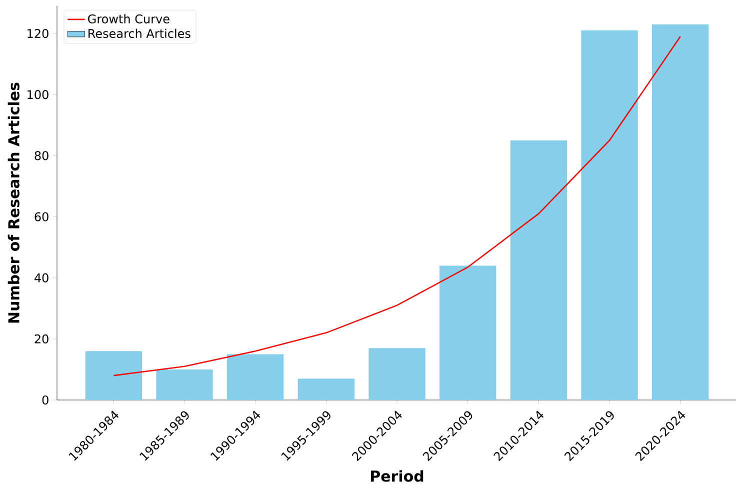 Image resolution: width=736 pixels, height=488 pixels. Describe the element at coordinates (41, 155) in the screenshot. I see `y-tick-label: 80` at that location.